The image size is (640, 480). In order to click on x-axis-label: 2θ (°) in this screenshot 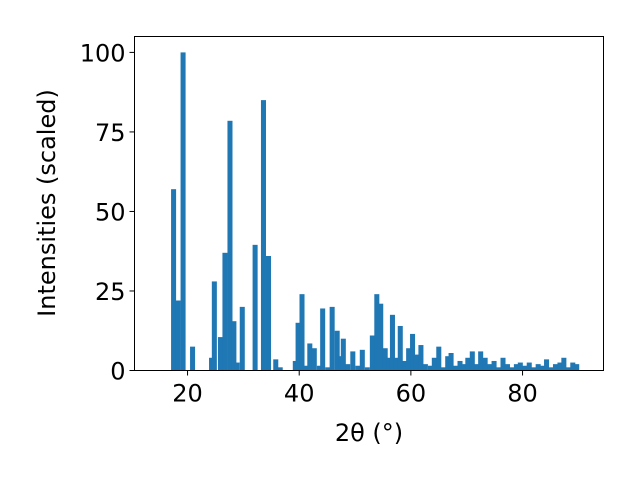, I will do `click(369, 433)`.